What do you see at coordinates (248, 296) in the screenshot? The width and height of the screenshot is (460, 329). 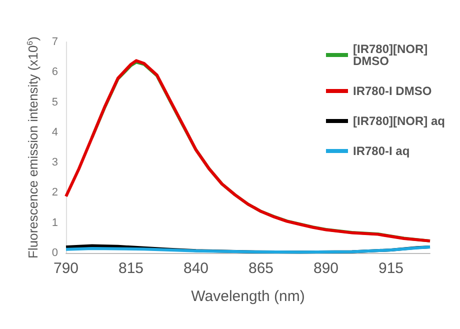 I see `x-axis-title: Wavelength (nm)` at bounding box center [248, 296].